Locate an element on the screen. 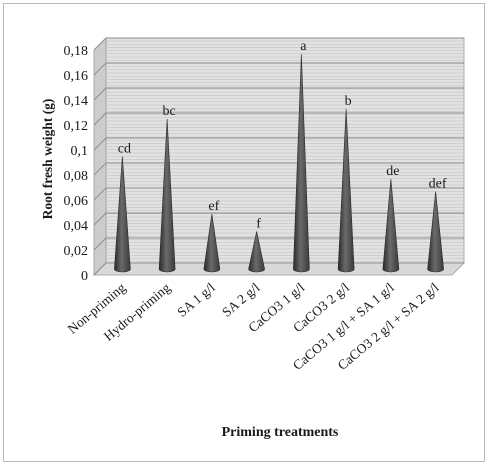  y-tick-label: 0,02 is located at coordinates (76, 251).